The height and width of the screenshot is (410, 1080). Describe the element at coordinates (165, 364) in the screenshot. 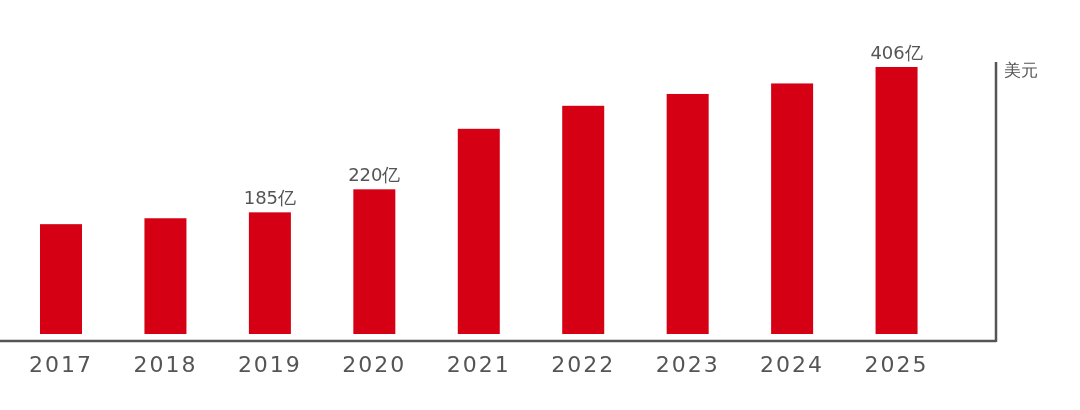

I see `x-tick-label: 2018` at that location.